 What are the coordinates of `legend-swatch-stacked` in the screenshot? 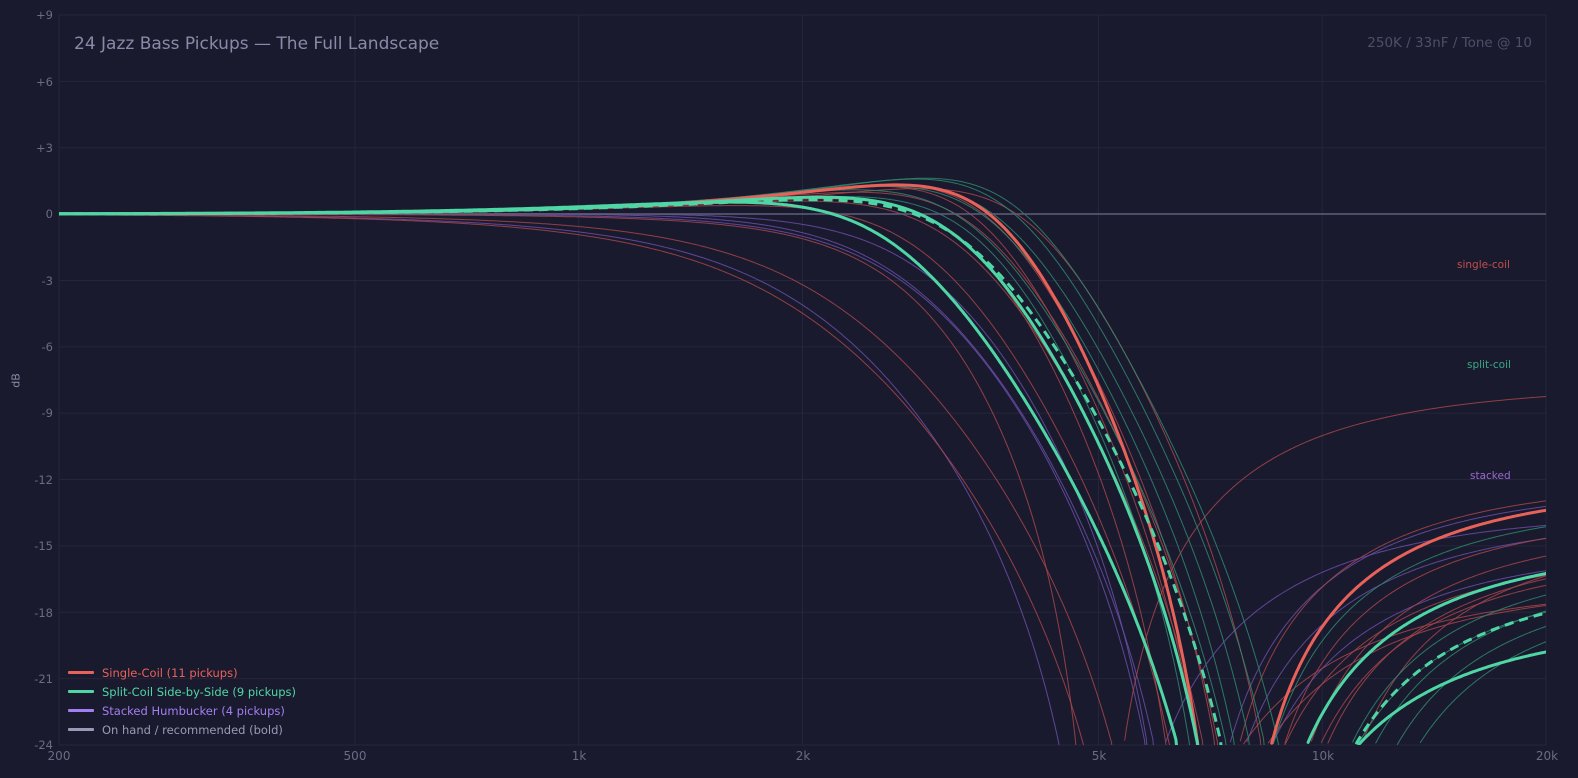 It's located at (81, 710).